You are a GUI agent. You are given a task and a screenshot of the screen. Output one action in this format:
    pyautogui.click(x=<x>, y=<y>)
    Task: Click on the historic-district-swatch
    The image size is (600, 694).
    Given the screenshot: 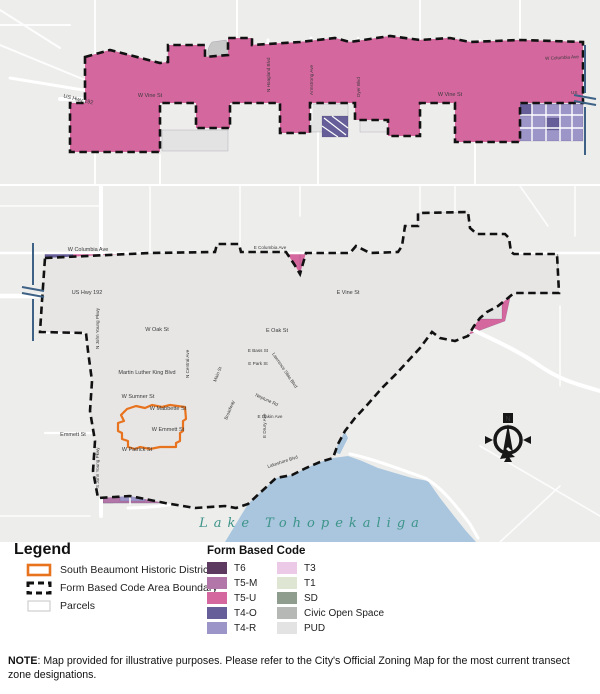 What is the action you would take?
    pyautogui.click(x=39, y=570)
    